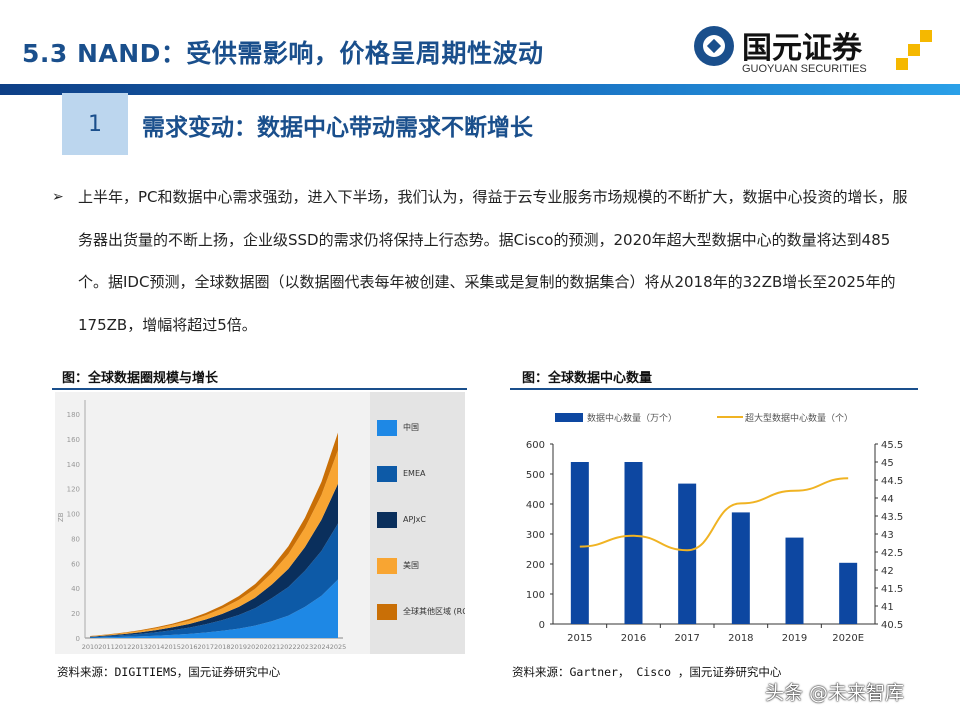  Describe the element at coordinates (283, 53) in the screenshot. I see `page-title: 5.3 NAND：受供需影响，价格呈周期性波动` at that location.